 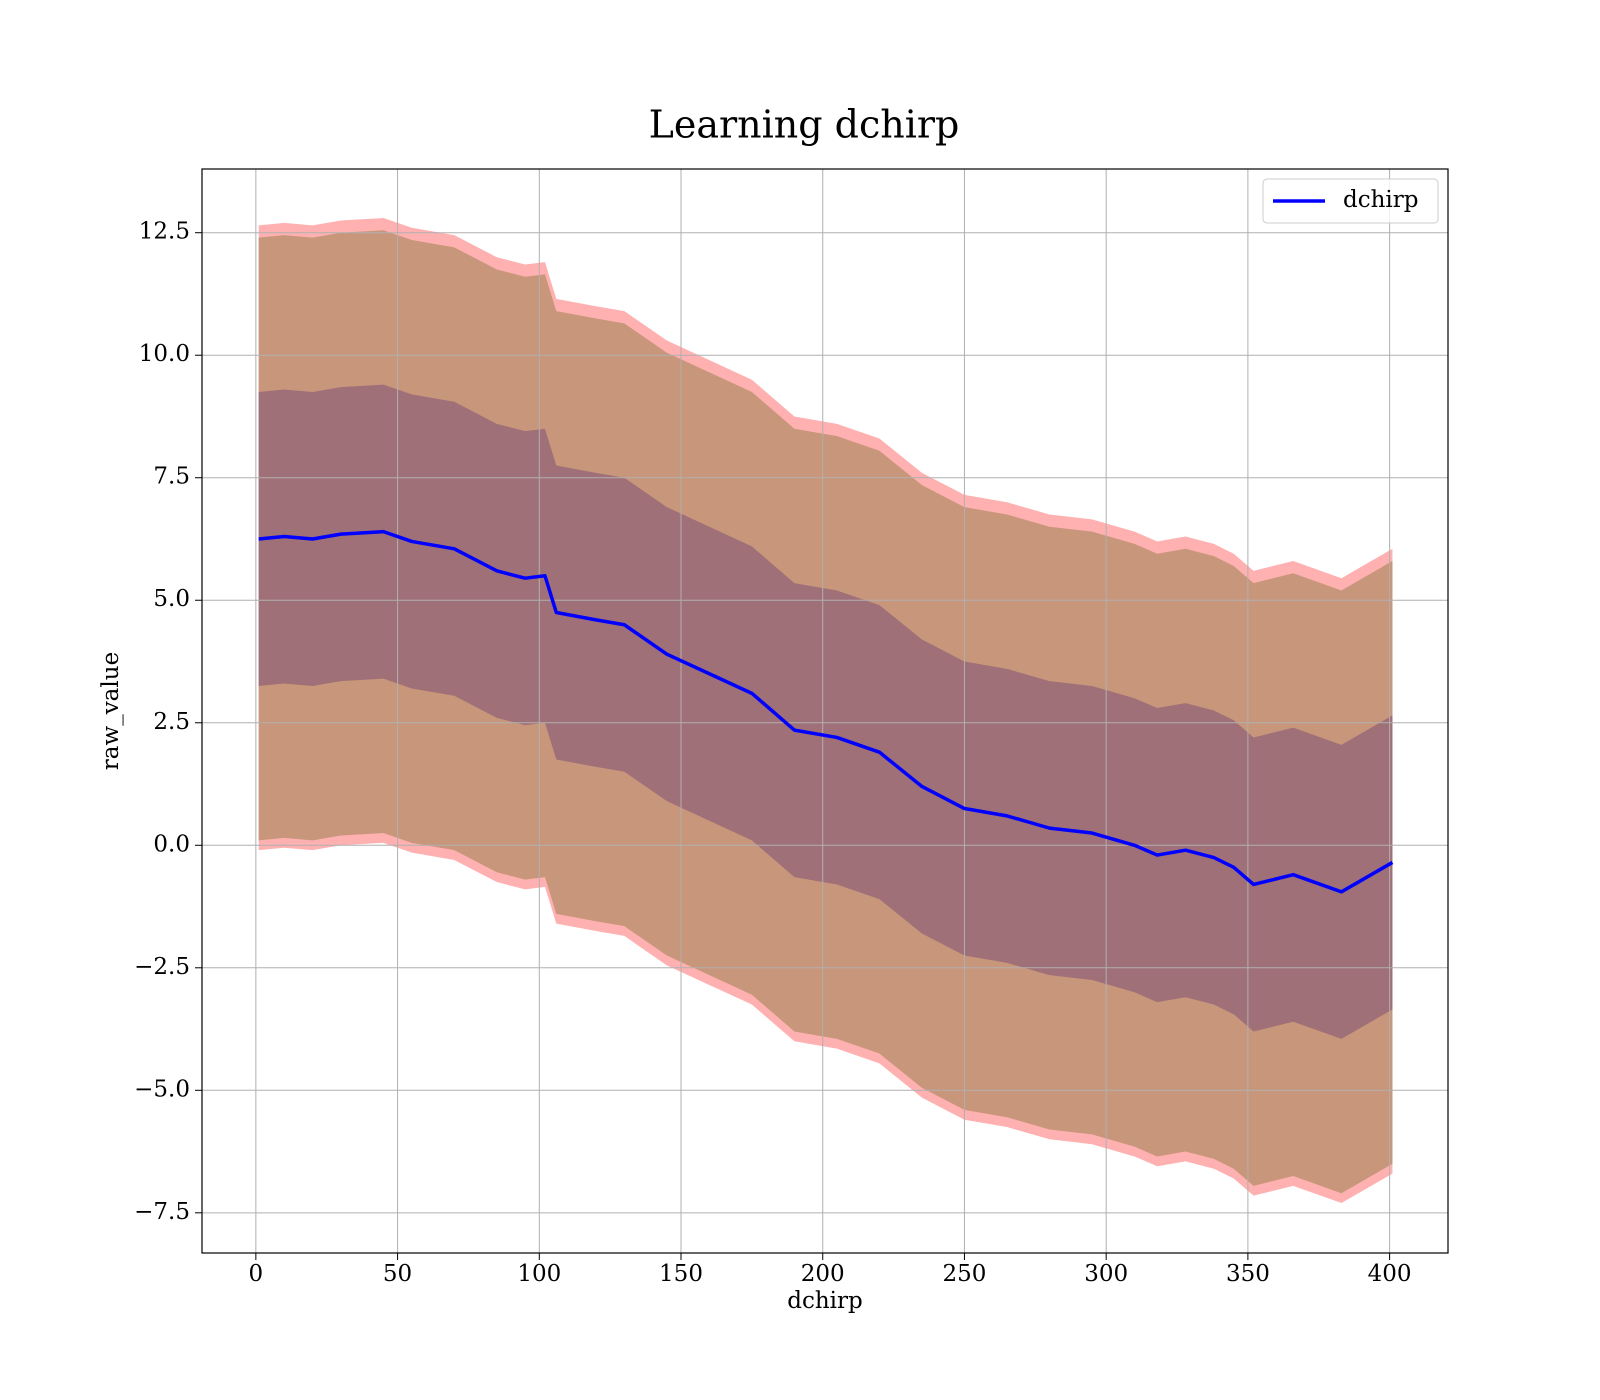 I want to click on y-tick-label: 0.0, so click(x=171, y=844).